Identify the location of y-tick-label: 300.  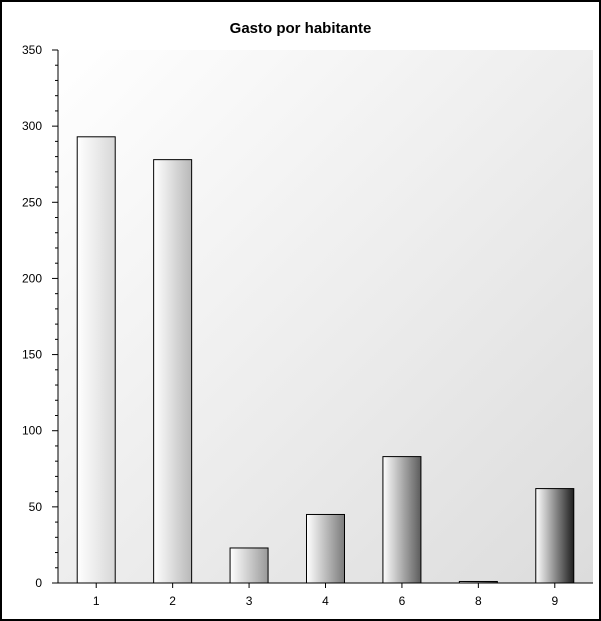
(32, 126).